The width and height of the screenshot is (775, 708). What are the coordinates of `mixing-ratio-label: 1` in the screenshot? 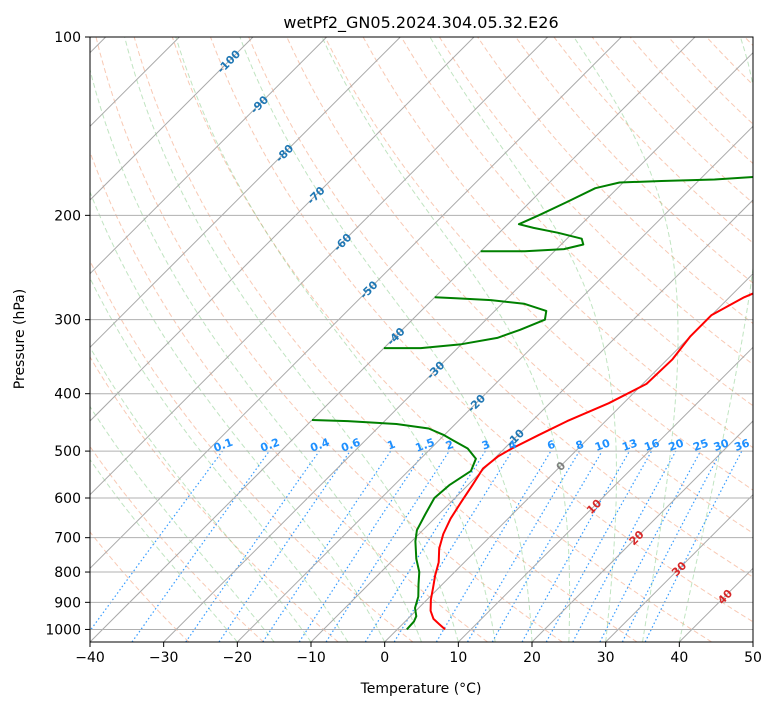 It's located at (391, 445).